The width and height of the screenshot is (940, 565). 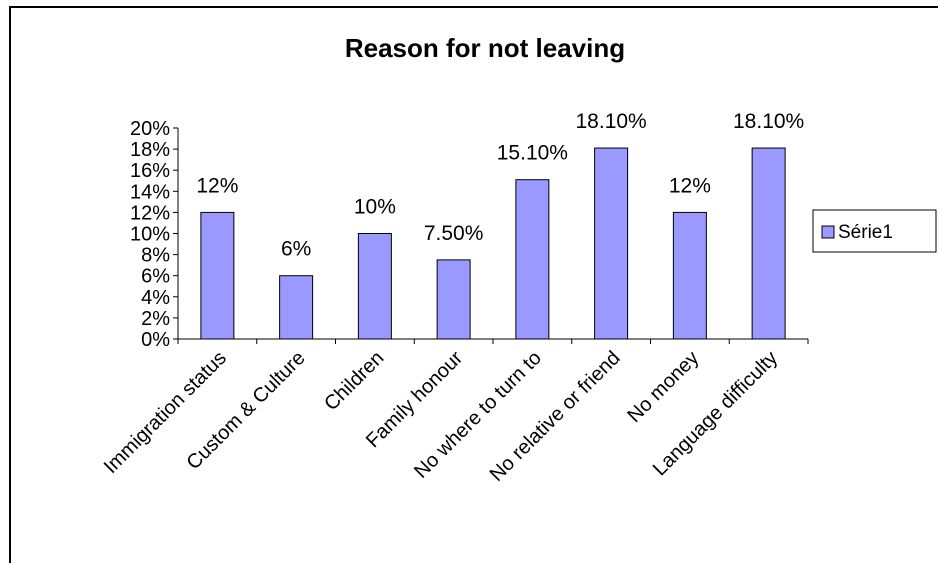 I want to click on chart-title: Reason for not leaving, so click(x=485, y=48).